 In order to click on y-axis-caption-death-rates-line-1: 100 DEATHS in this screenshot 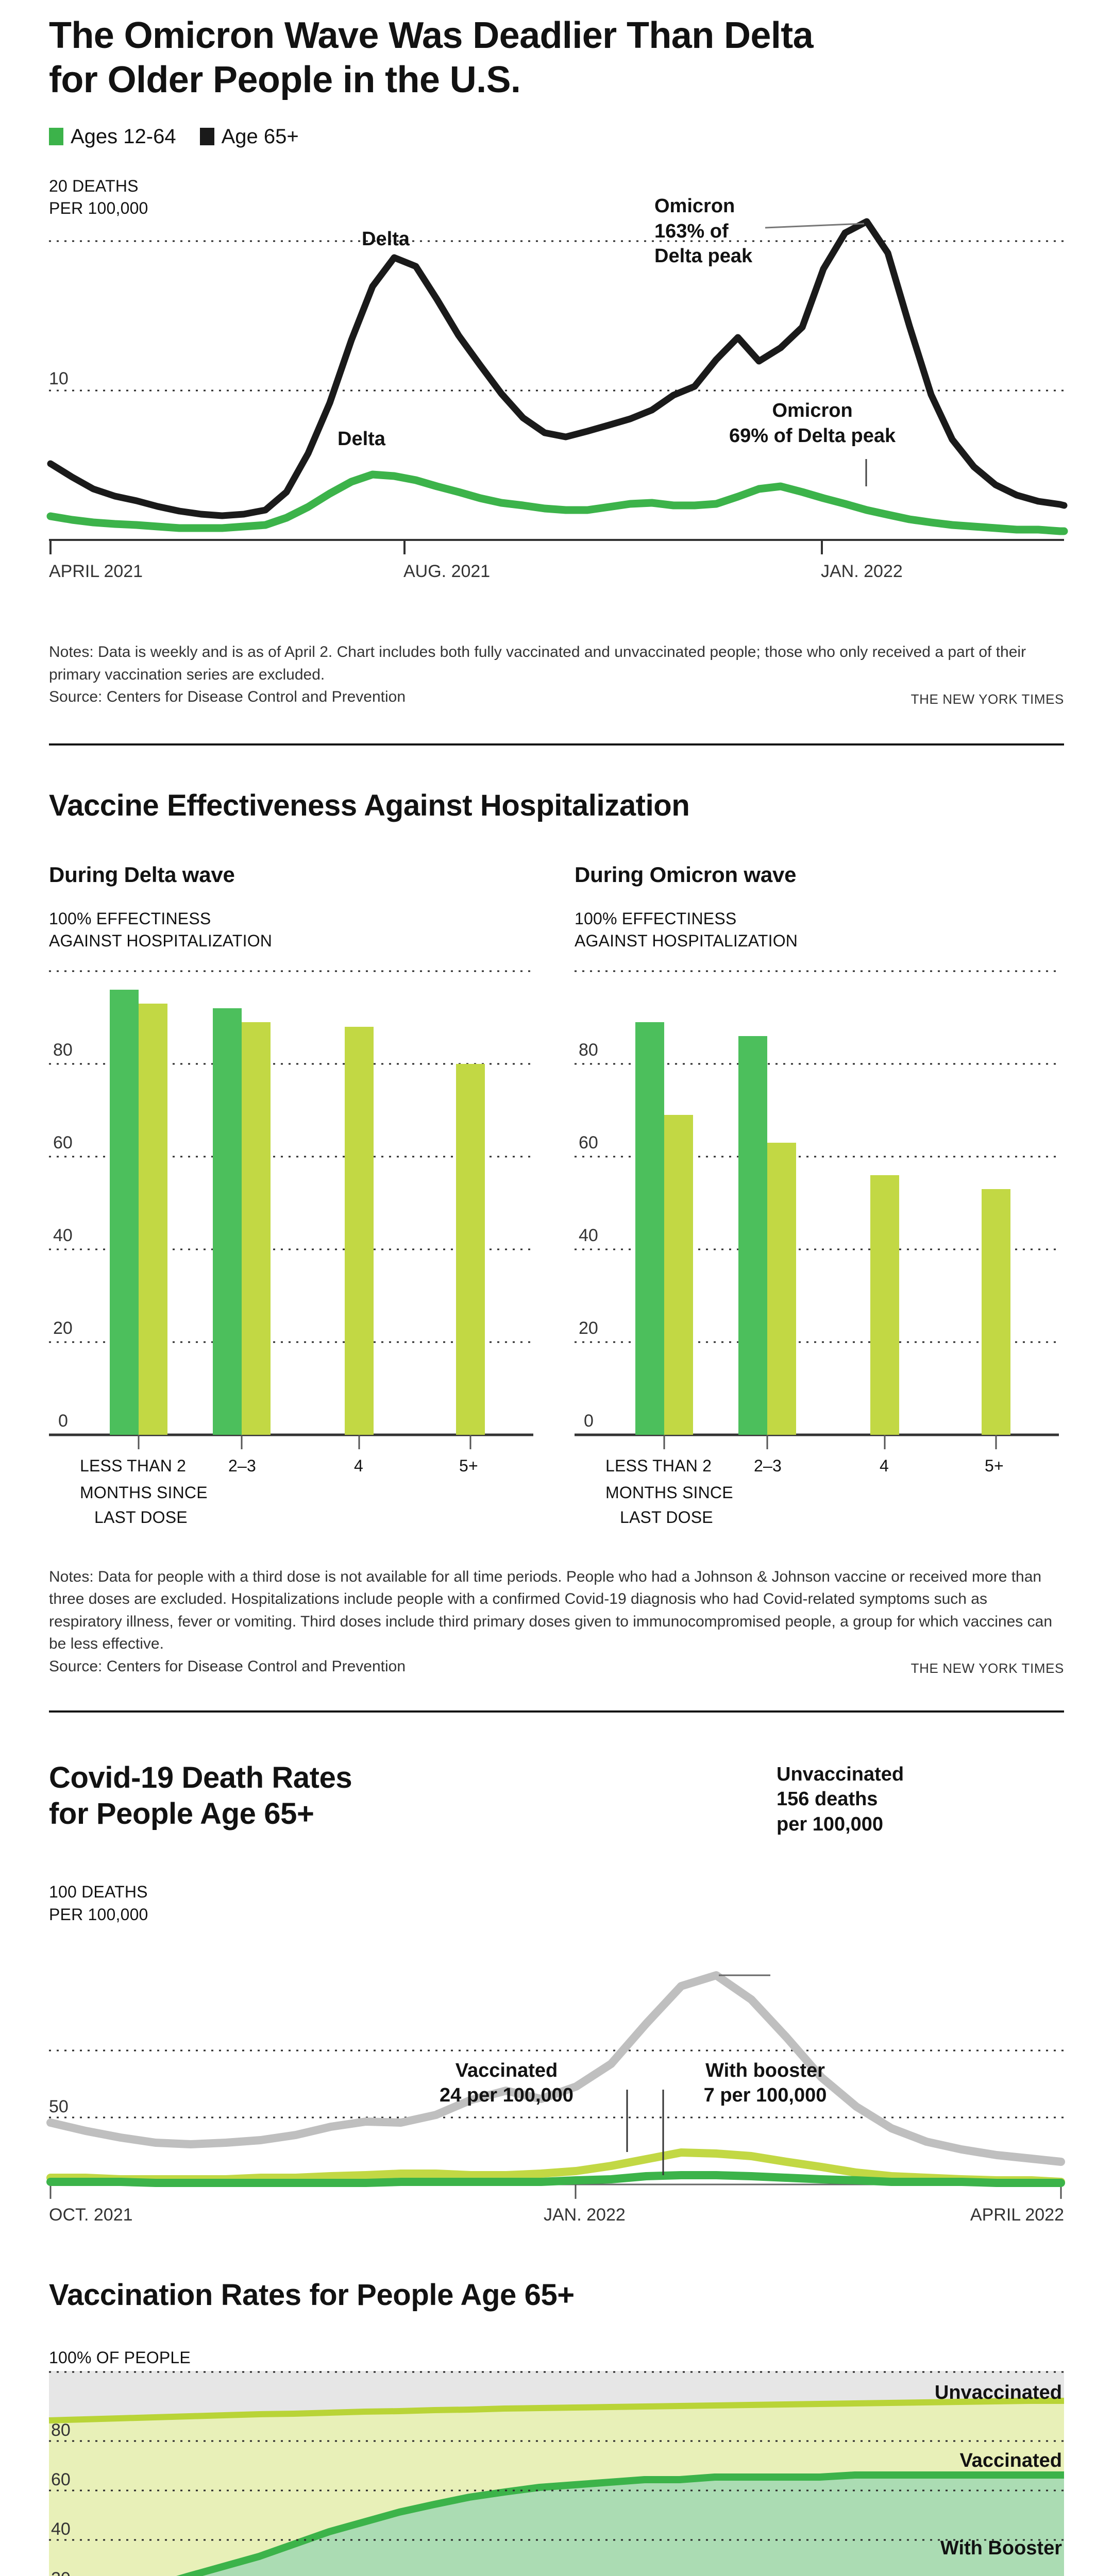, I will do `click(98, 1892)`.